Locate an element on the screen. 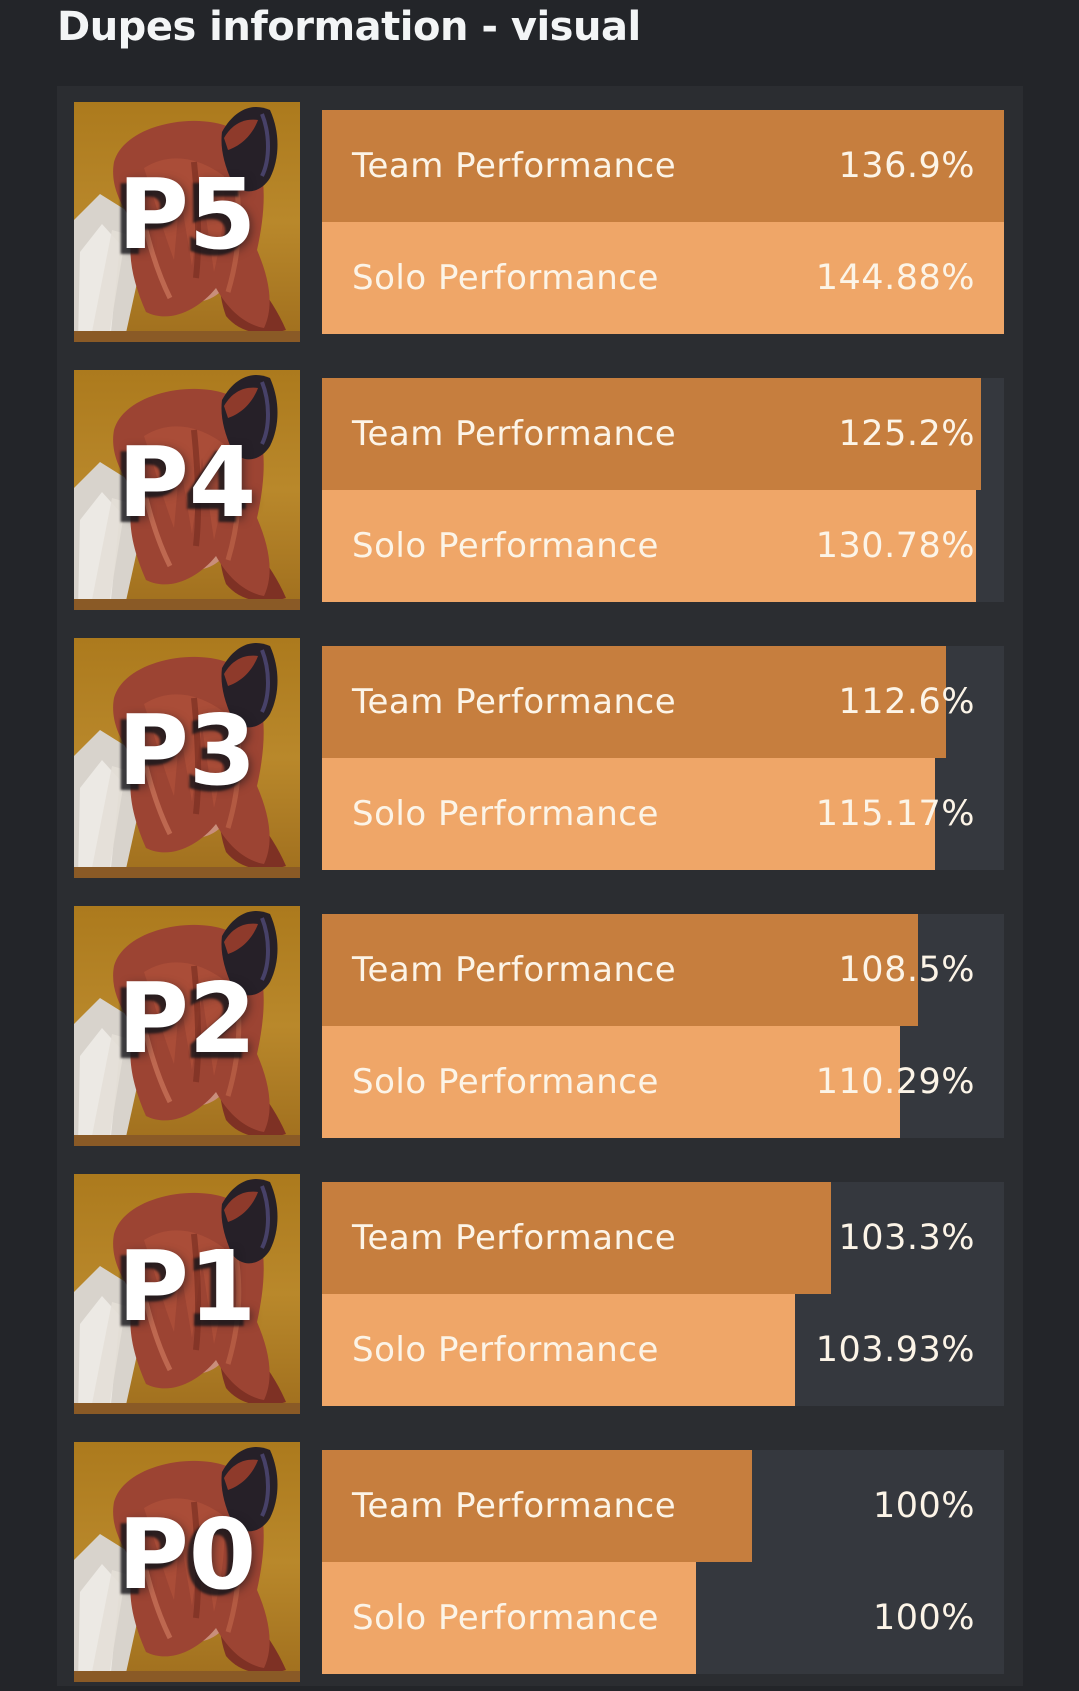 The height and width of the screenshot is (1691, 1079). team-performance-bar: Team Performance 100% is located at coordinates (663, 1506).